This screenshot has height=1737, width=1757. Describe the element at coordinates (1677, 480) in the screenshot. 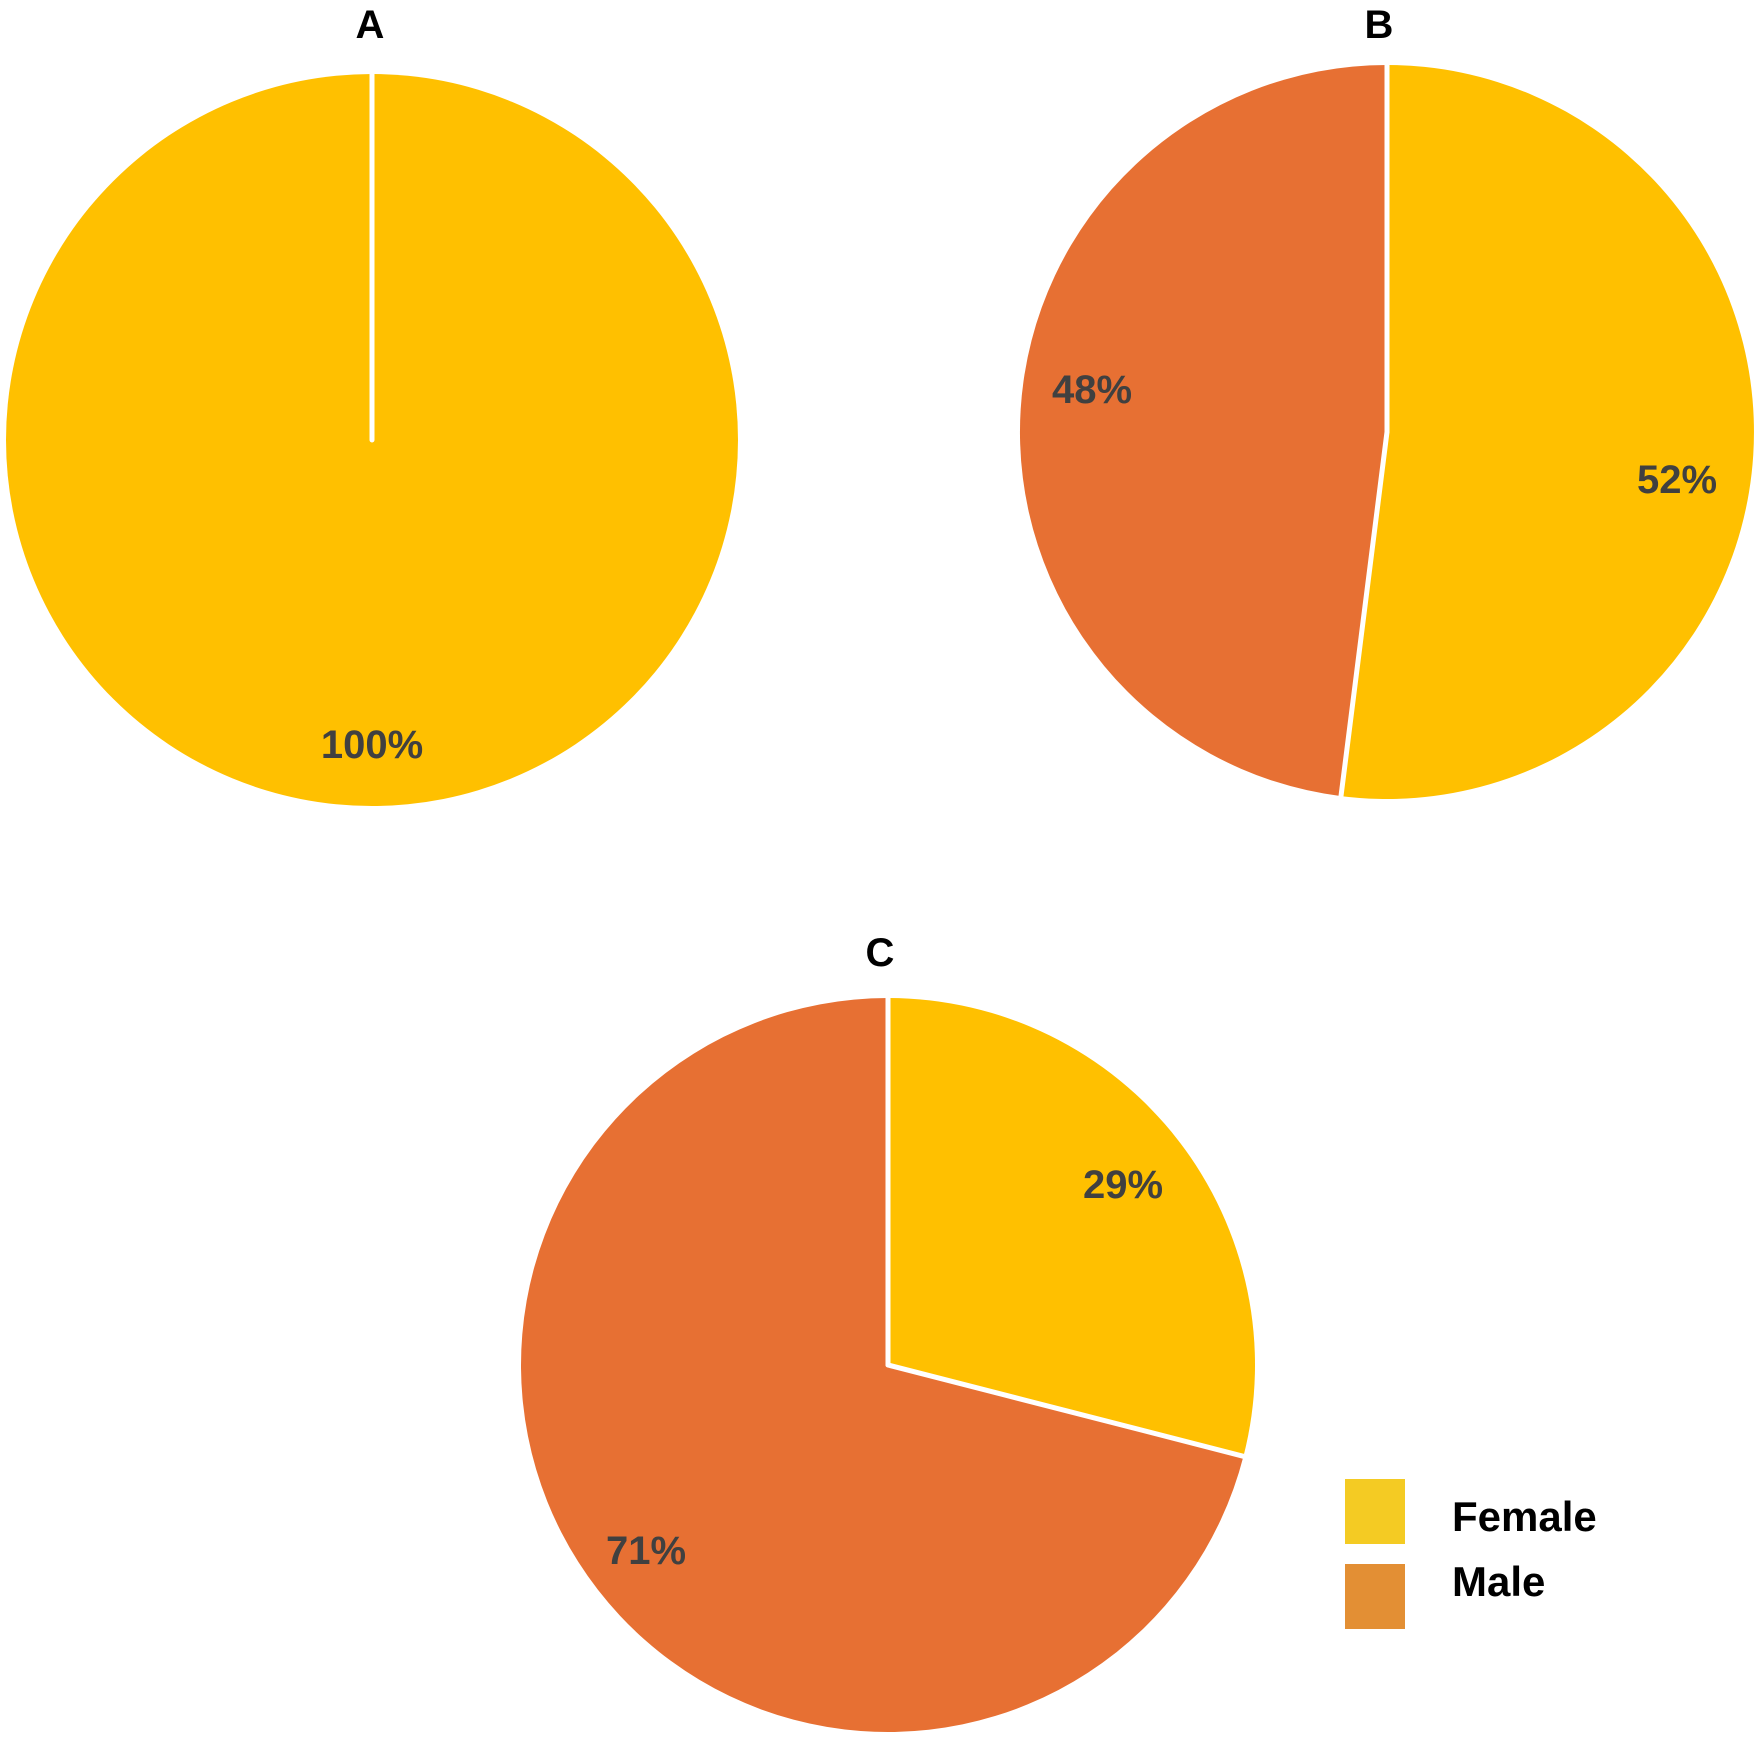

I see `slice-label-female-b: 52%` at that location.